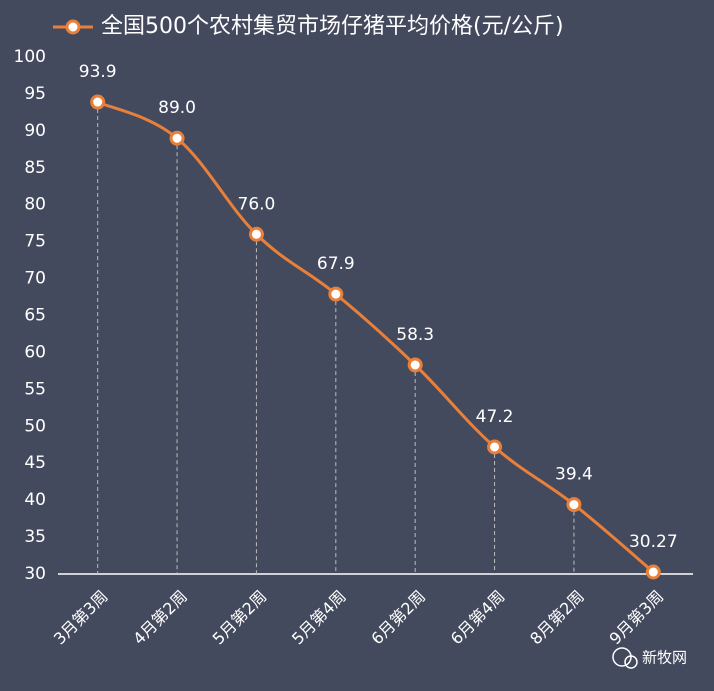  I want to click on y-tick-label: 70, so click(35, 279).